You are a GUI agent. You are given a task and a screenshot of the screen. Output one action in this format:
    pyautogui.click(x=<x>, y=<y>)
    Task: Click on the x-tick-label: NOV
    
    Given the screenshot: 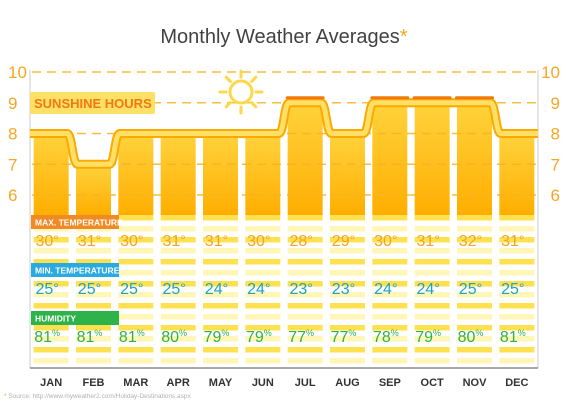 What is the action you would take?
    pyautogui.click(x=475, y=383)
    